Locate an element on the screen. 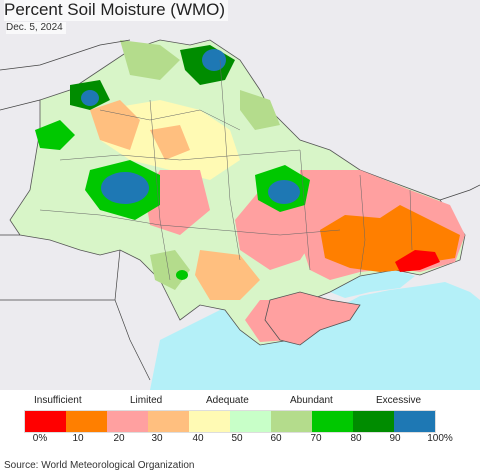 This screenshot has height=474, width=480. legend-tick: 60 is located at coordinates (276, 438).